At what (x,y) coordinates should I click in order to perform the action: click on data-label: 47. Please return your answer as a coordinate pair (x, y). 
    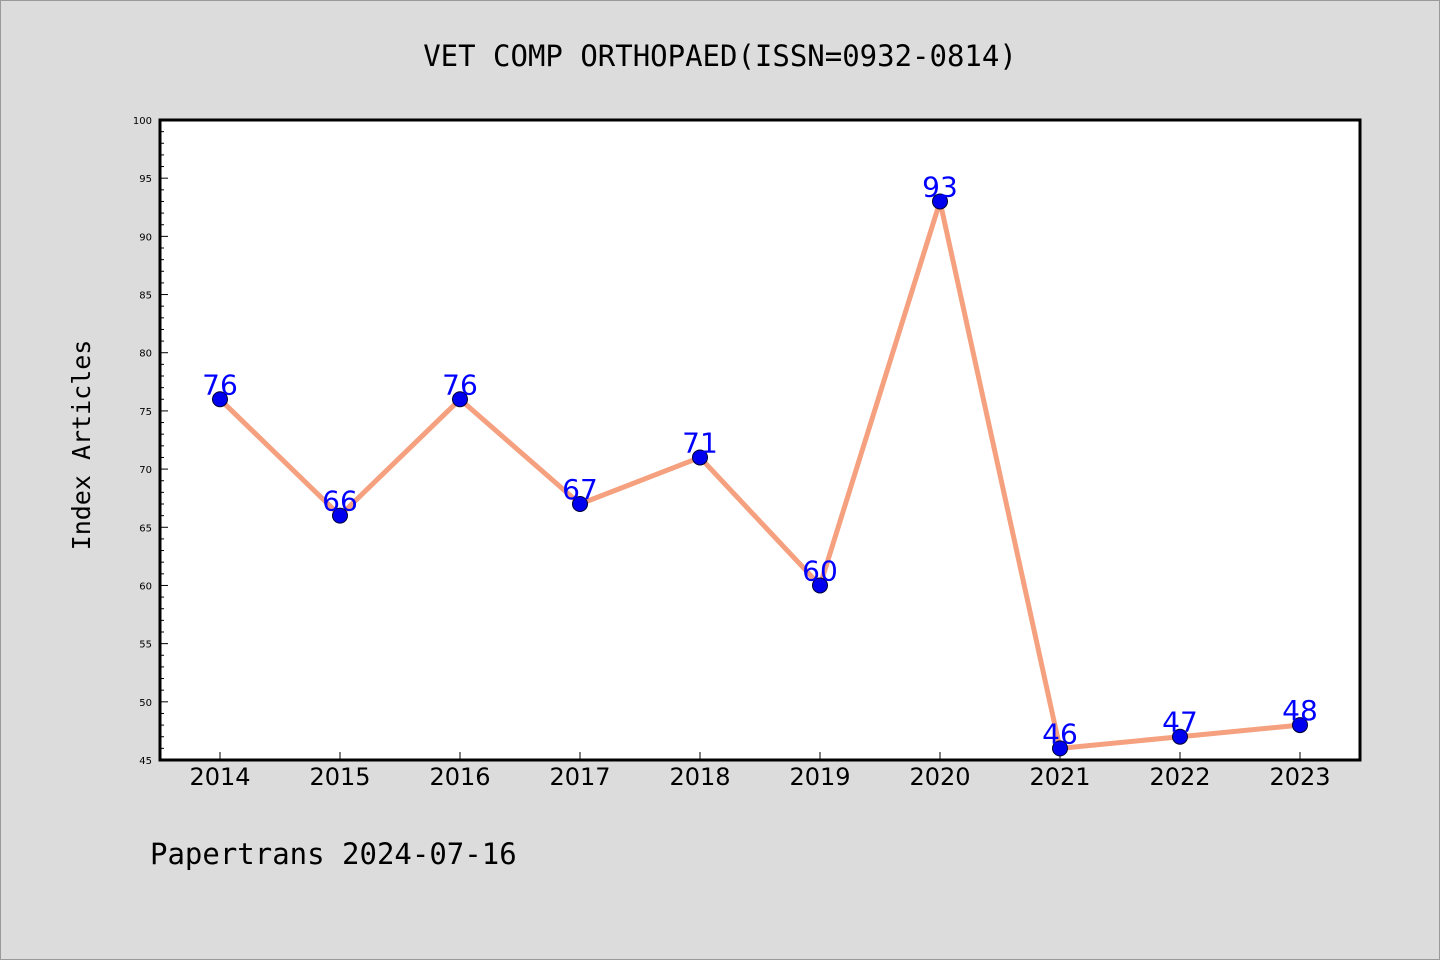
    Looking at the image, I should click on (1180, 722).